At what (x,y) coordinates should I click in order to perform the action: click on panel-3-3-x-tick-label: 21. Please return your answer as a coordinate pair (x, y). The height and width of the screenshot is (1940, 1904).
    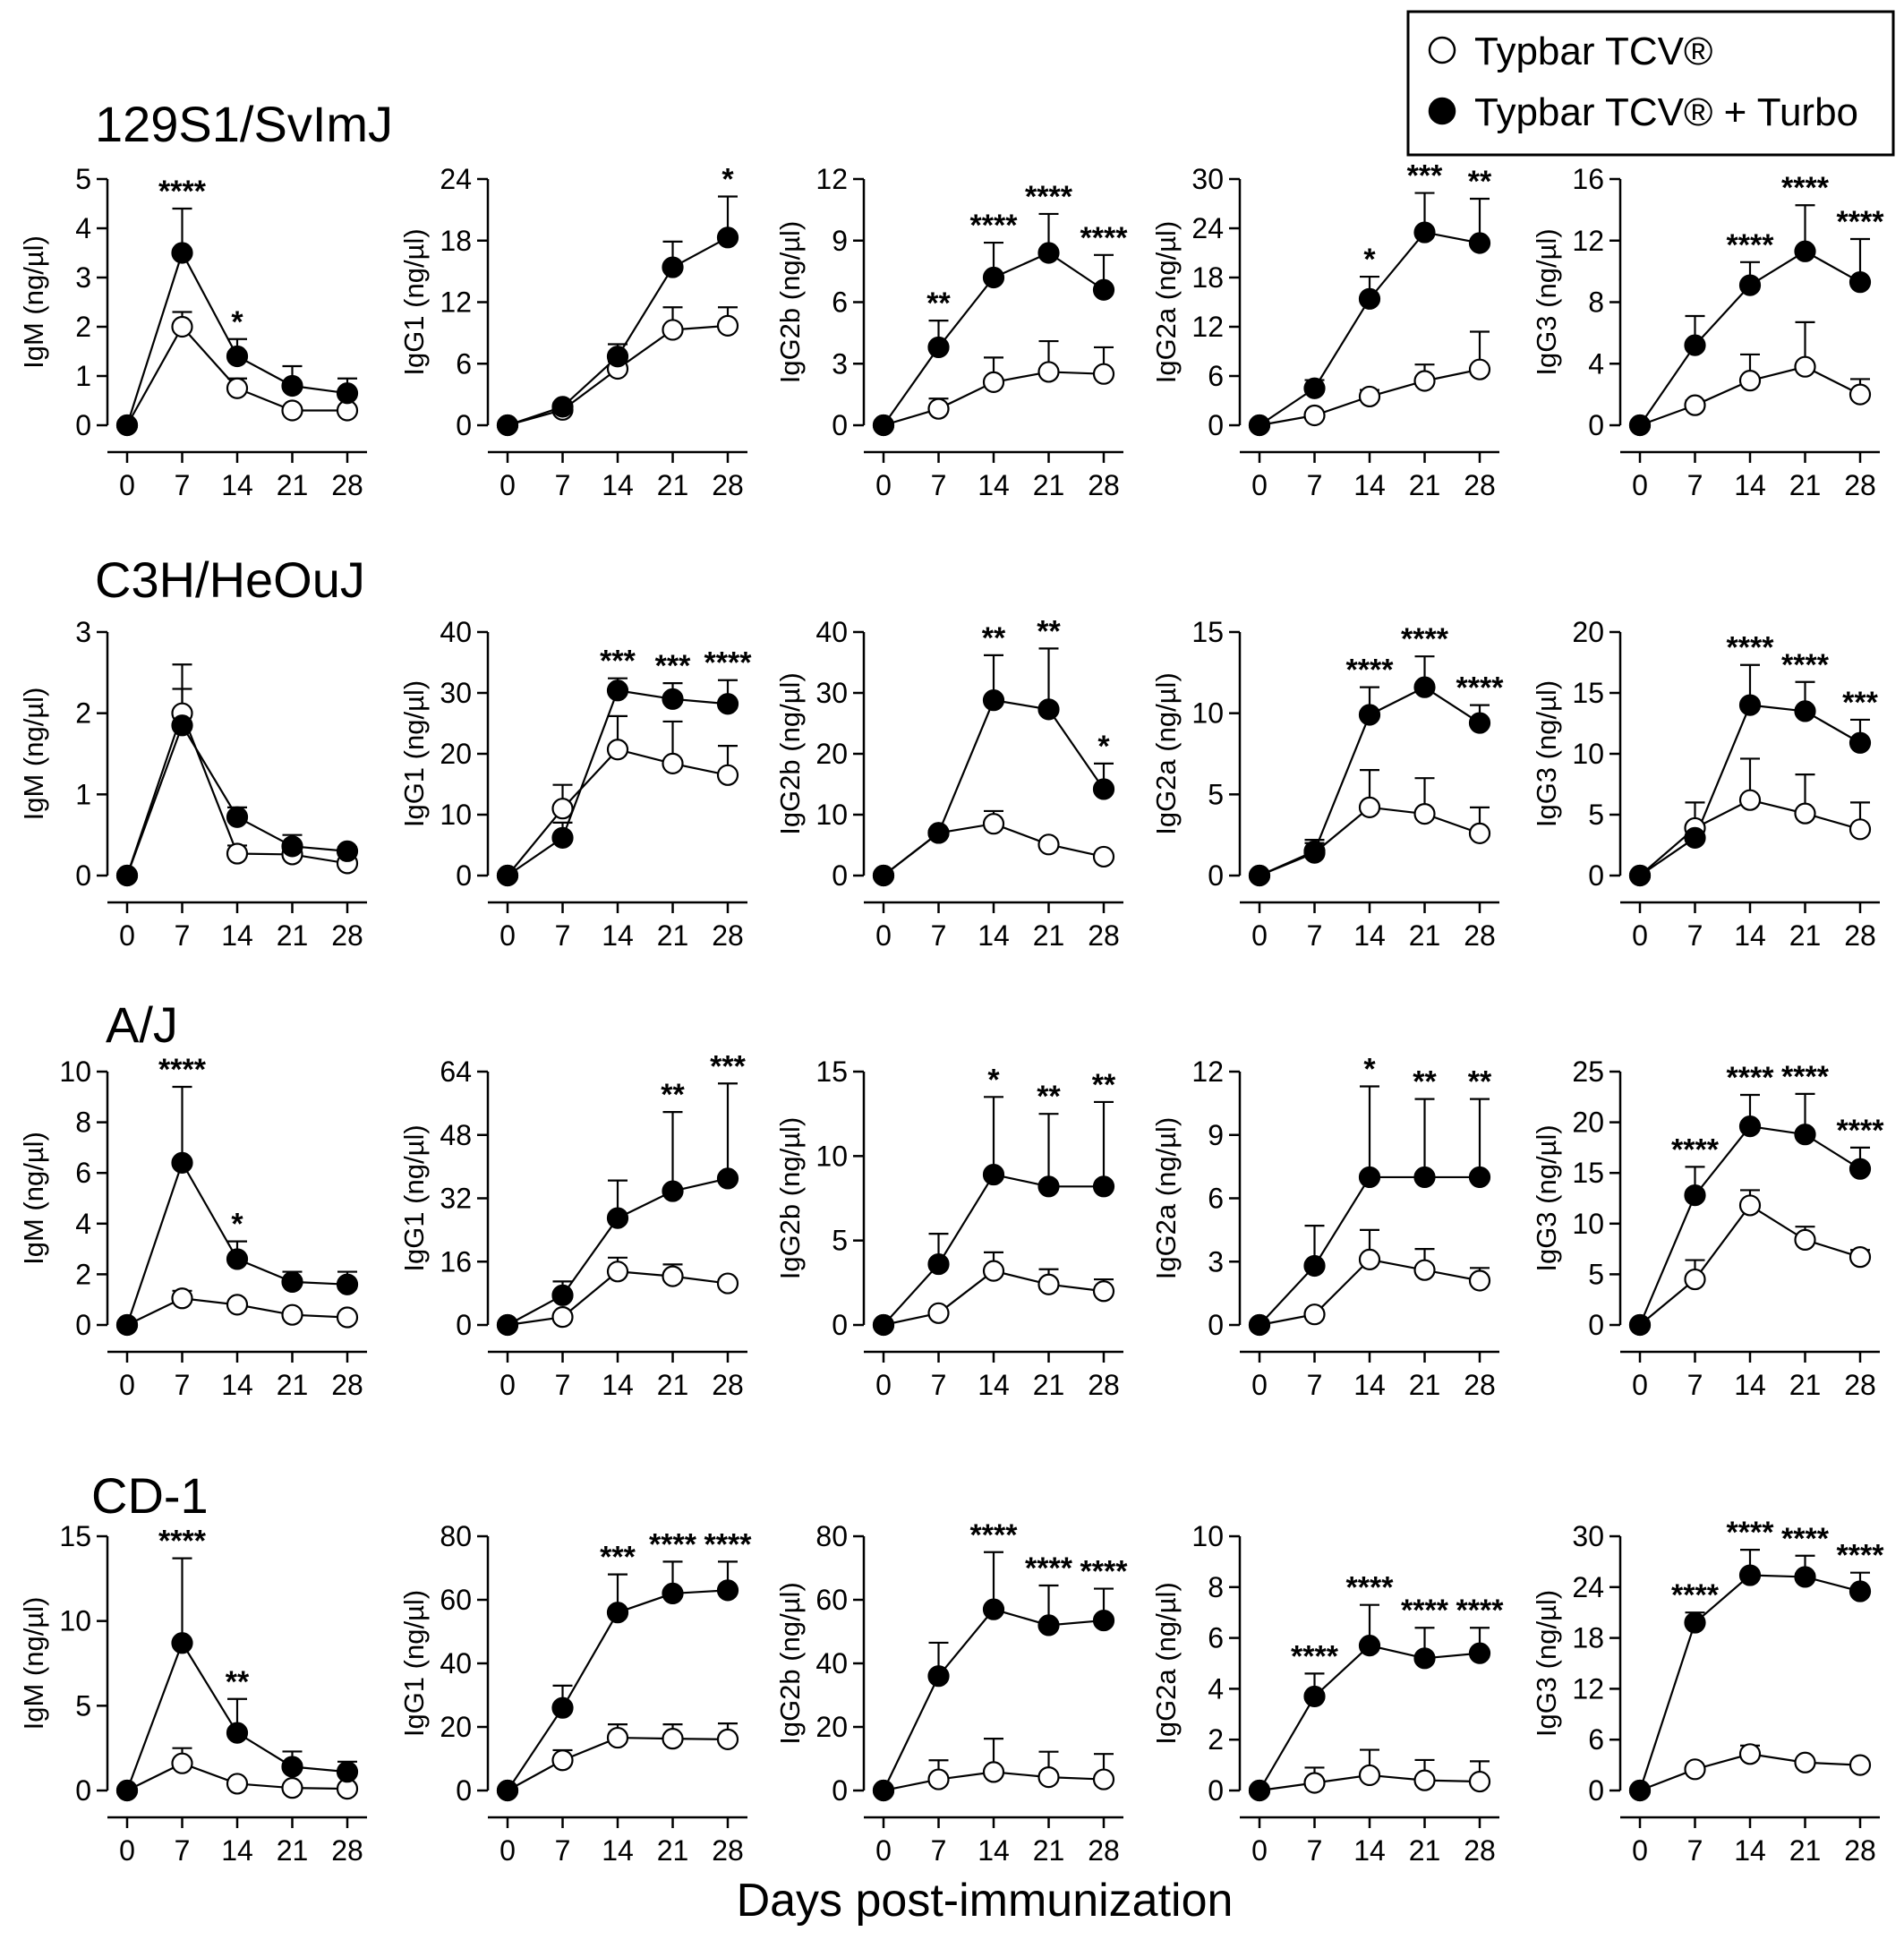
    Looking at the image, I should click on (1049, 1385).